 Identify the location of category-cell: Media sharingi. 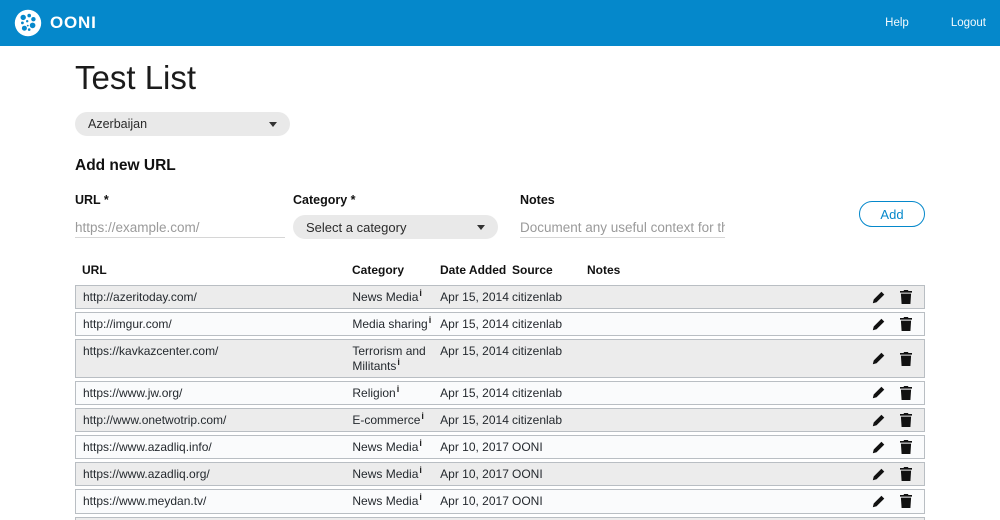
(396, 323).